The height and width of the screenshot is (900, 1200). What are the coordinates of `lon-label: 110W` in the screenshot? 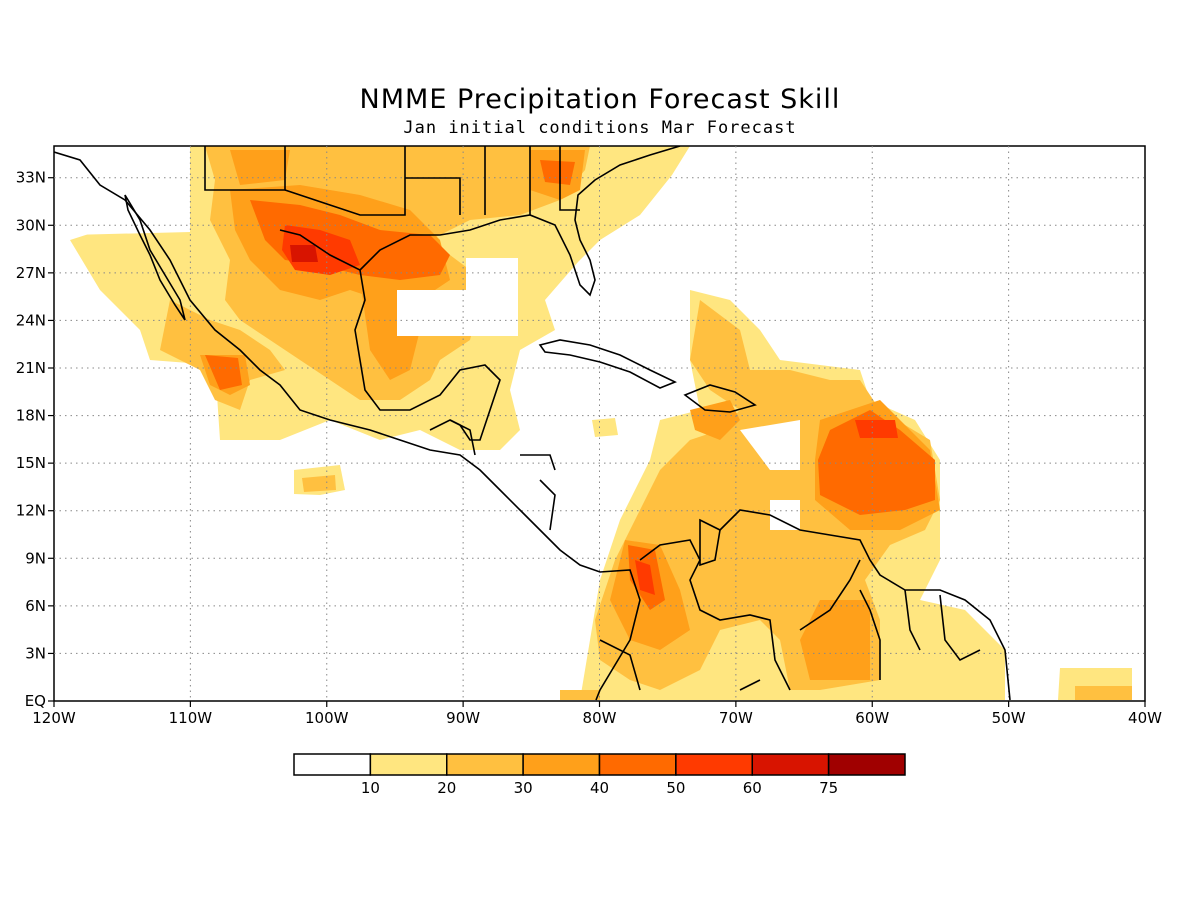 It's located at (191, 718).